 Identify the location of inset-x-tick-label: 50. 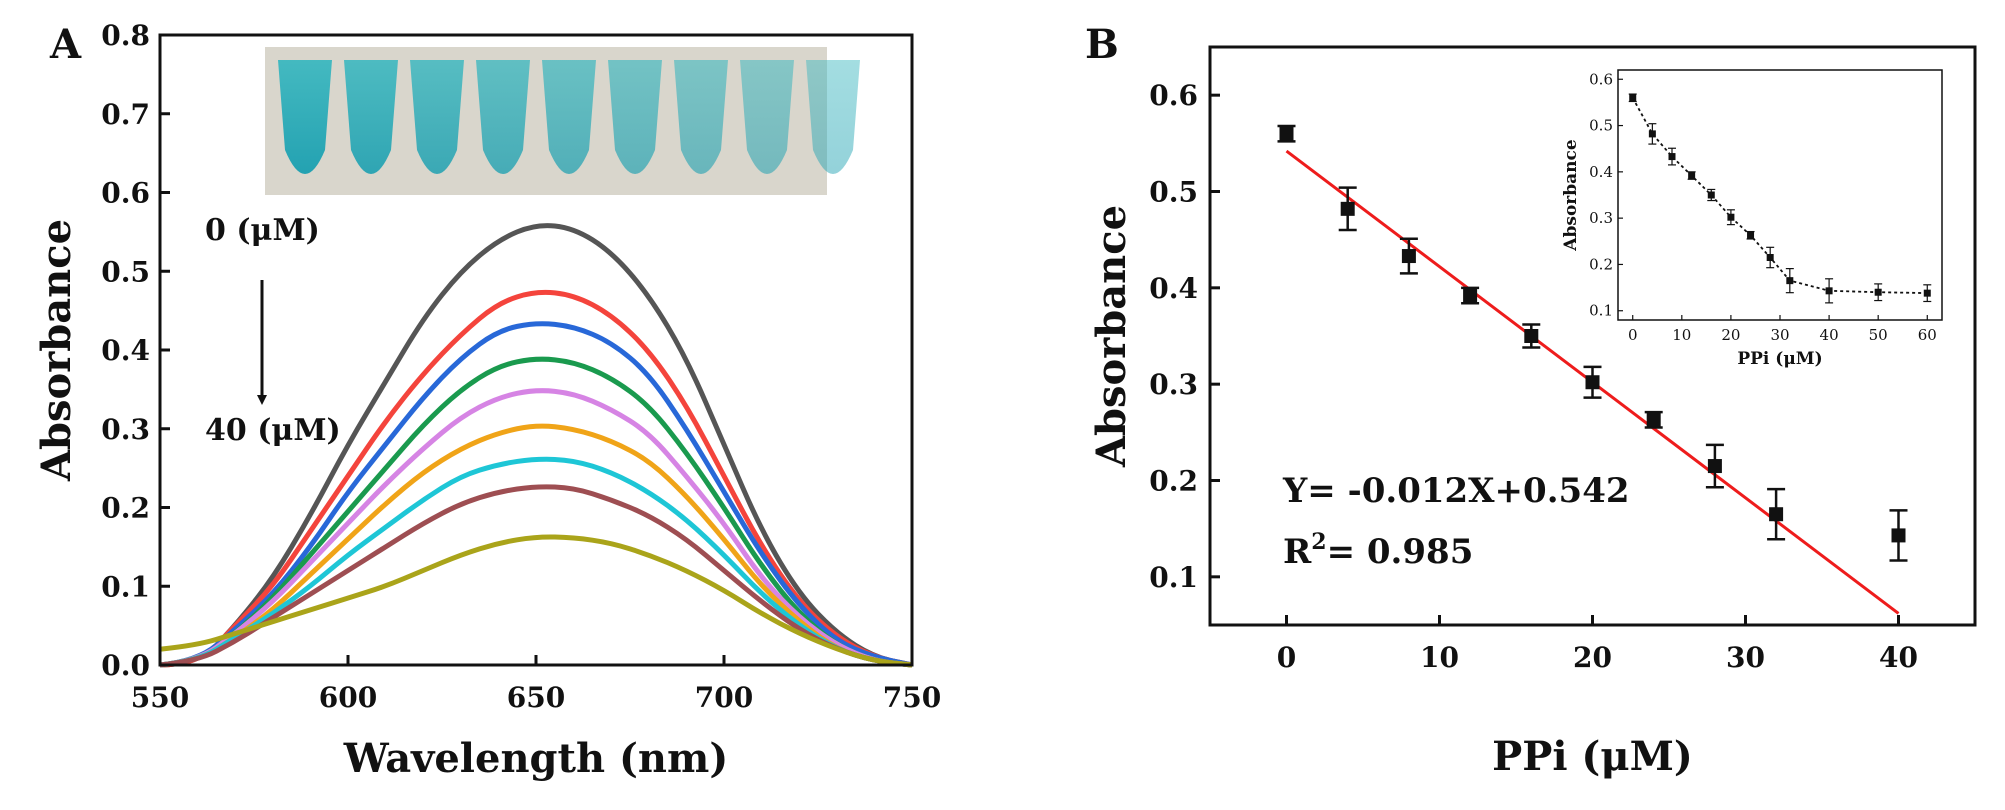
(1878, 335).